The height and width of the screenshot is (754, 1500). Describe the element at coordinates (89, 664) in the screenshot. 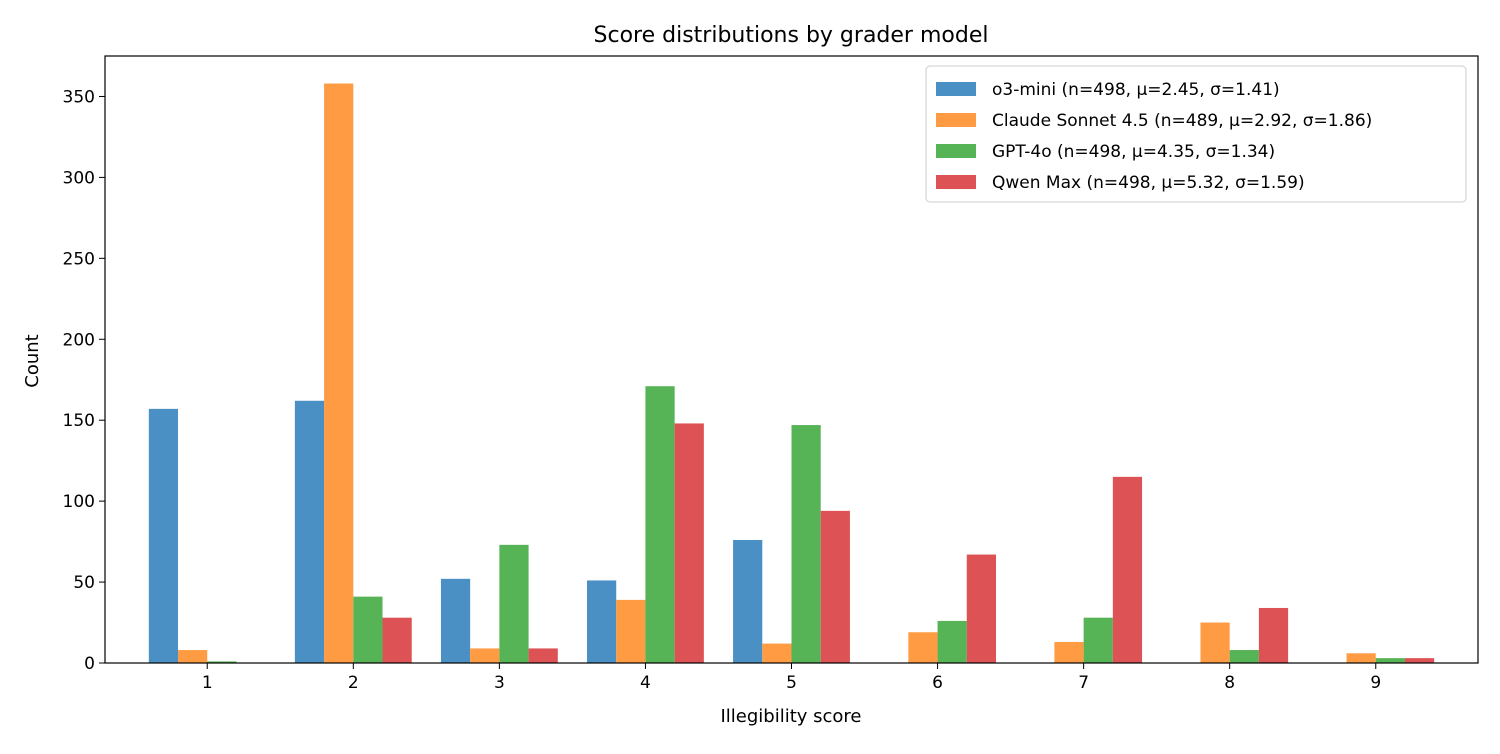

I see `y-tick-label: 0` at that location.